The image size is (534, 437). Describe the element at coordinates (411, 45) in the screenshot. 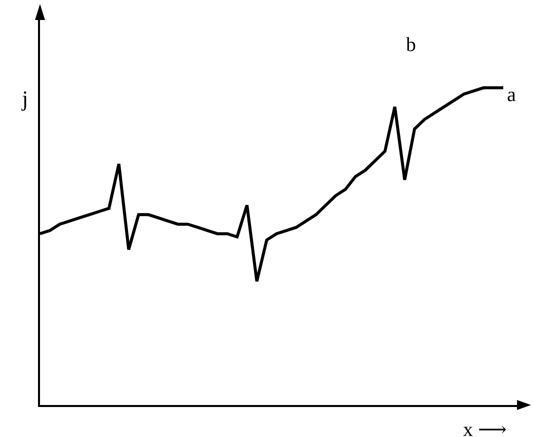

I see `text: b` at that location.